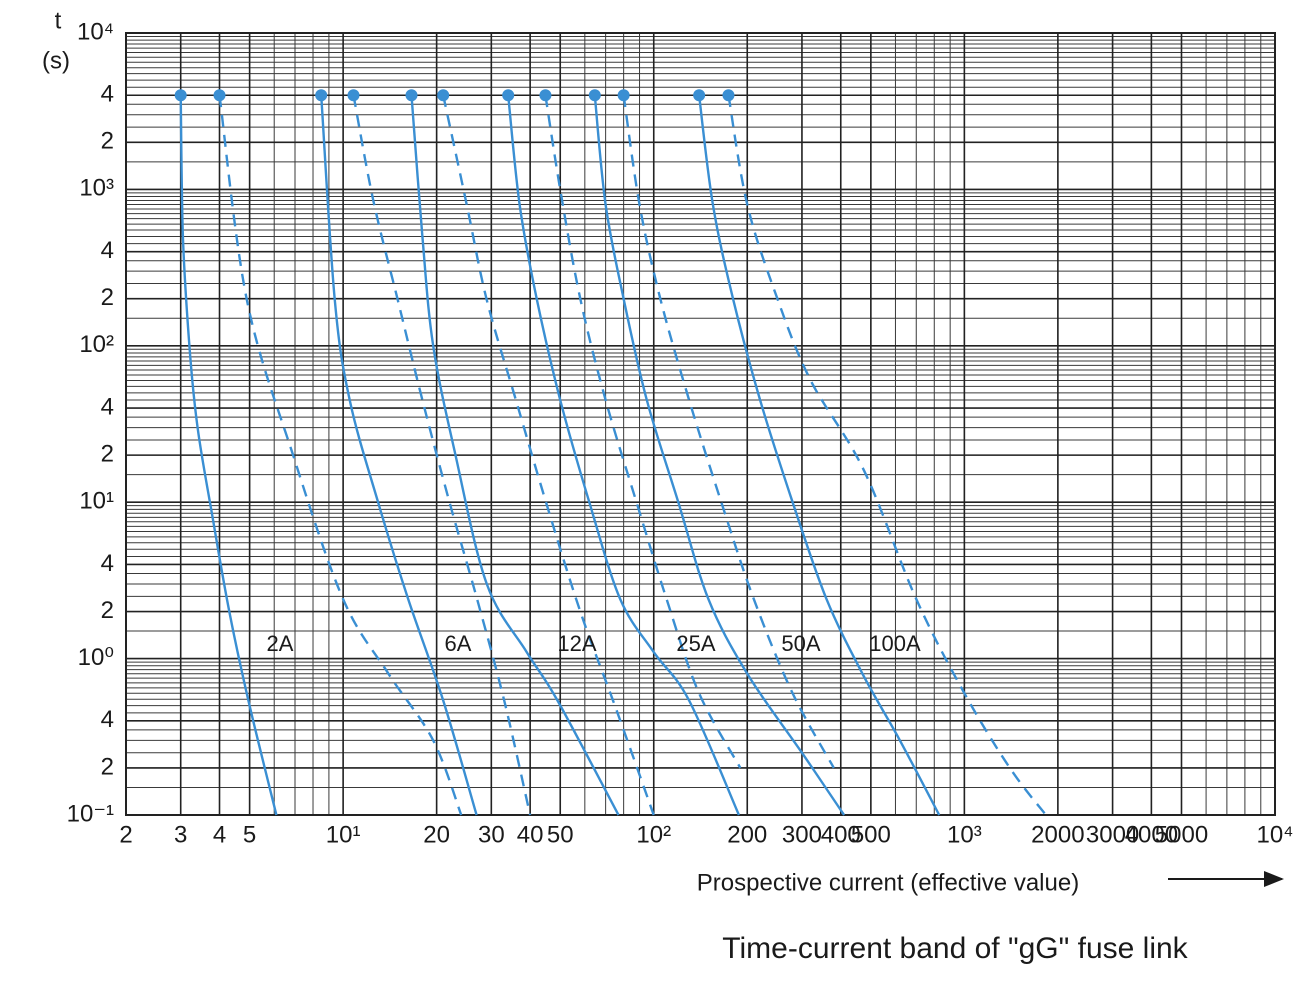 The width and height of the screenshot is (1298, 987). Describe the element at coordinates (125, 834) in the screenshot. I see `x-tick-label: 2` at that location.